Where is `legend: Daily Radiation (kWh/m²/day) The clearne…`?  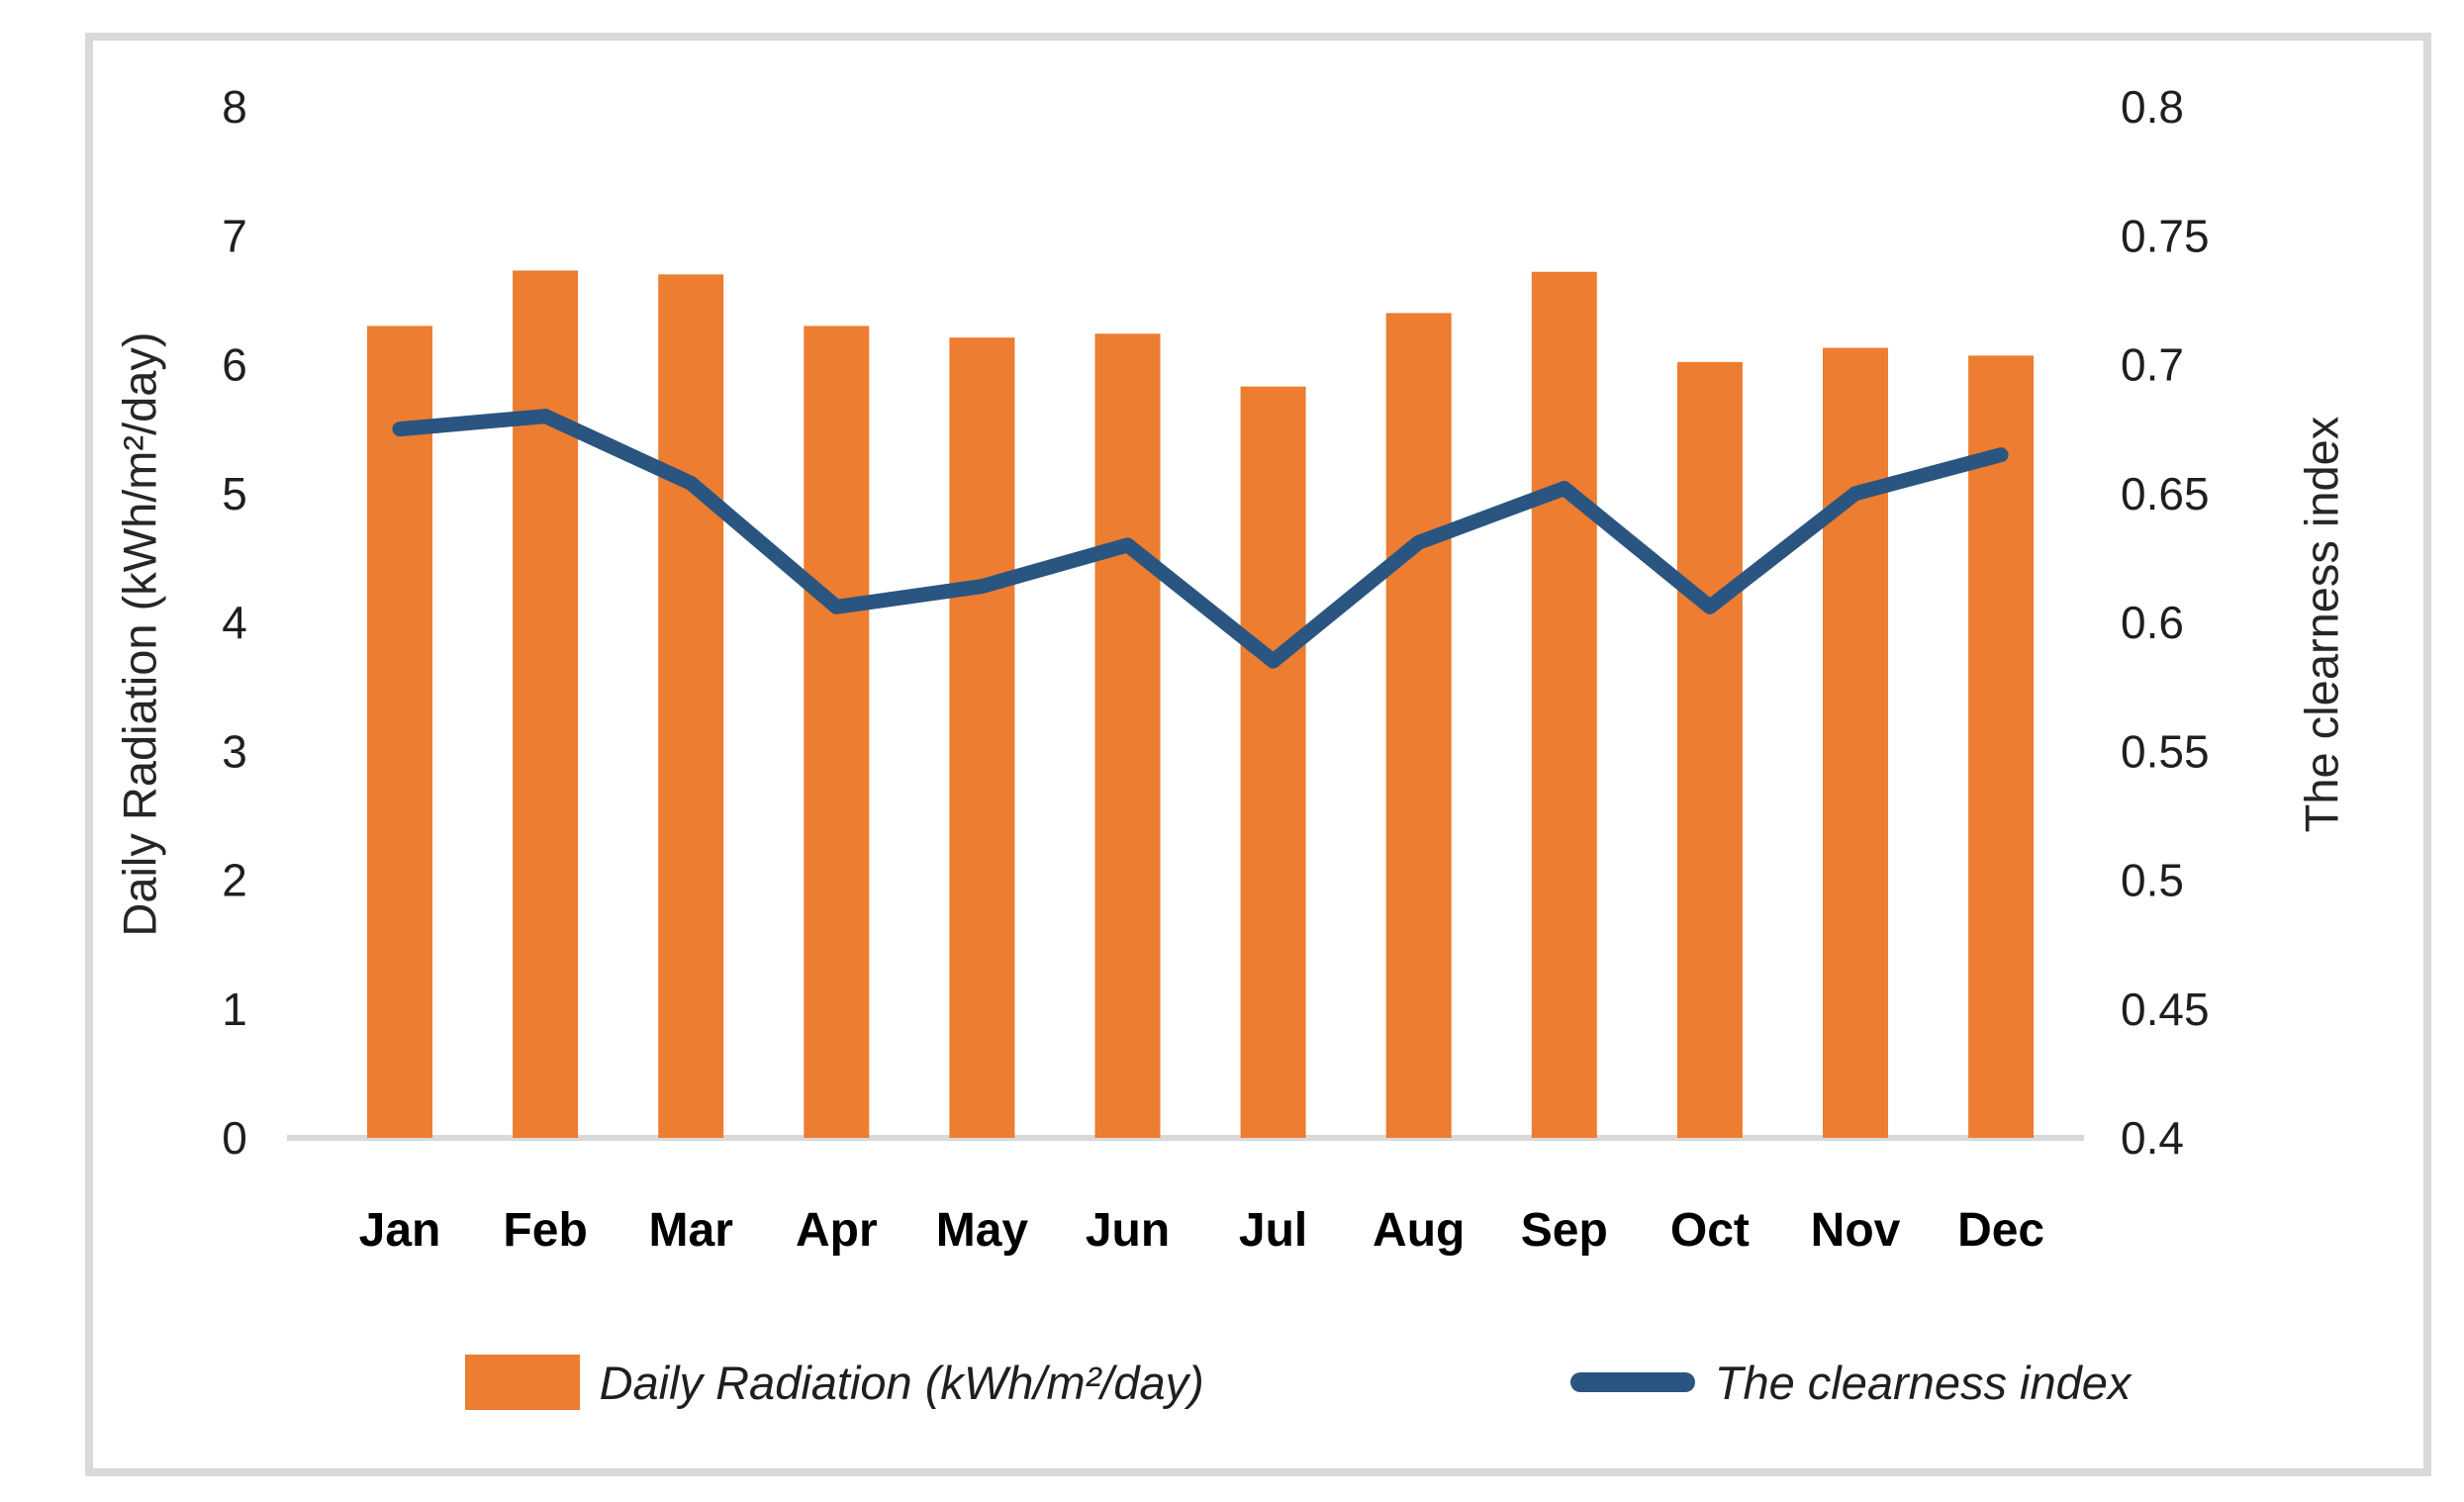
legend: Daily Radiation (kWh/m²/day) The clearne… is located at coordinates (1258, 1383).